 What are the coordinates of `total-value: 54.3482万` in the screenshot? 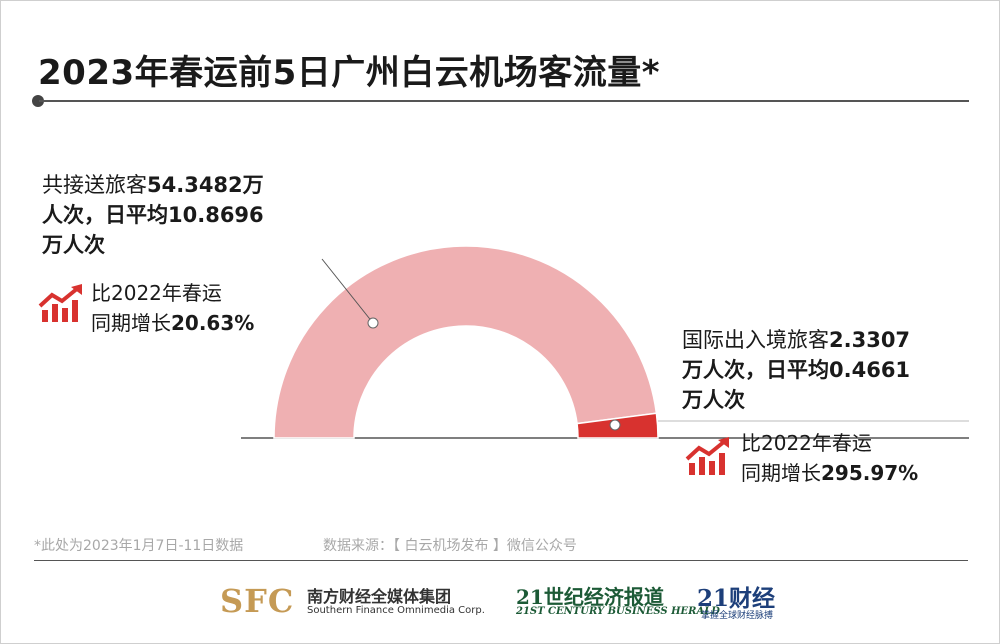 It's located at (205, 185).